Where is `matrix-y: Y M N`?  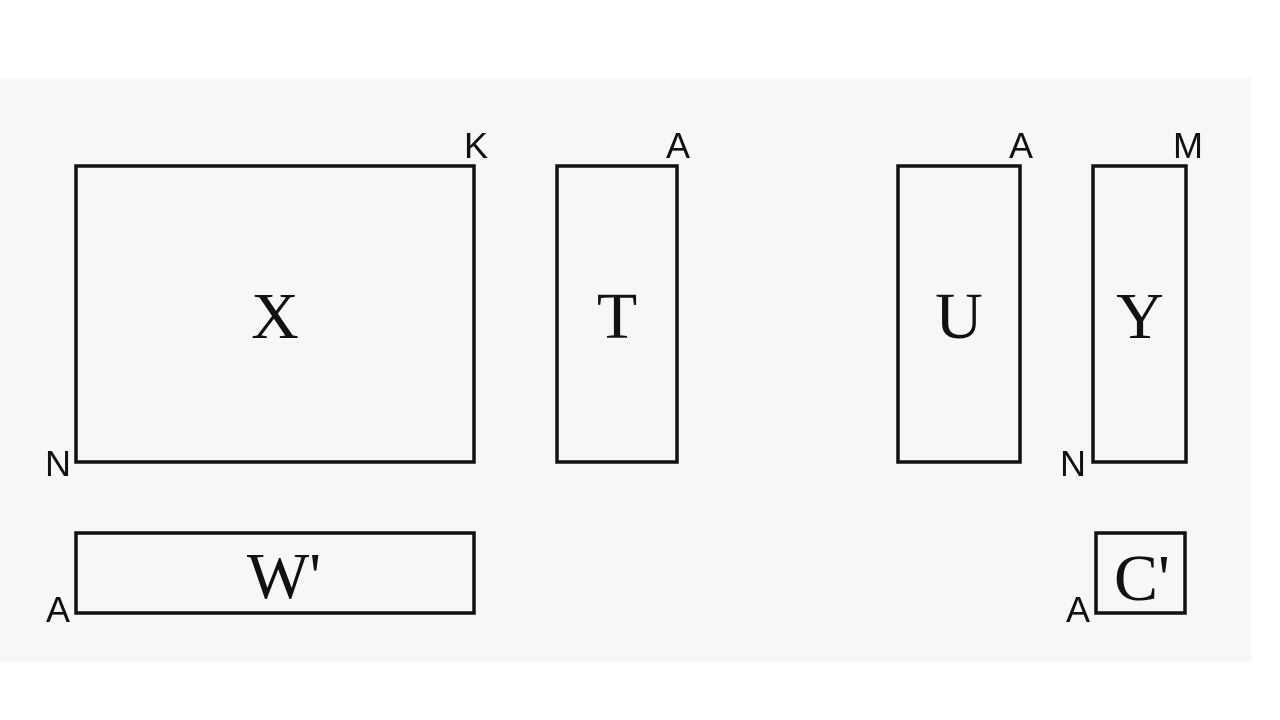
matrix-y: Y M N is located at coordinates (1131, 304).